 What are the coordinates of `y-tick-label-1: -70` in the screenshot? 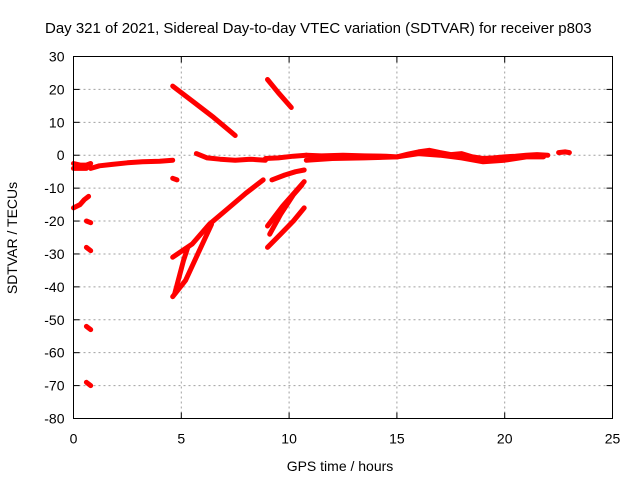 It's located at (54, 386).